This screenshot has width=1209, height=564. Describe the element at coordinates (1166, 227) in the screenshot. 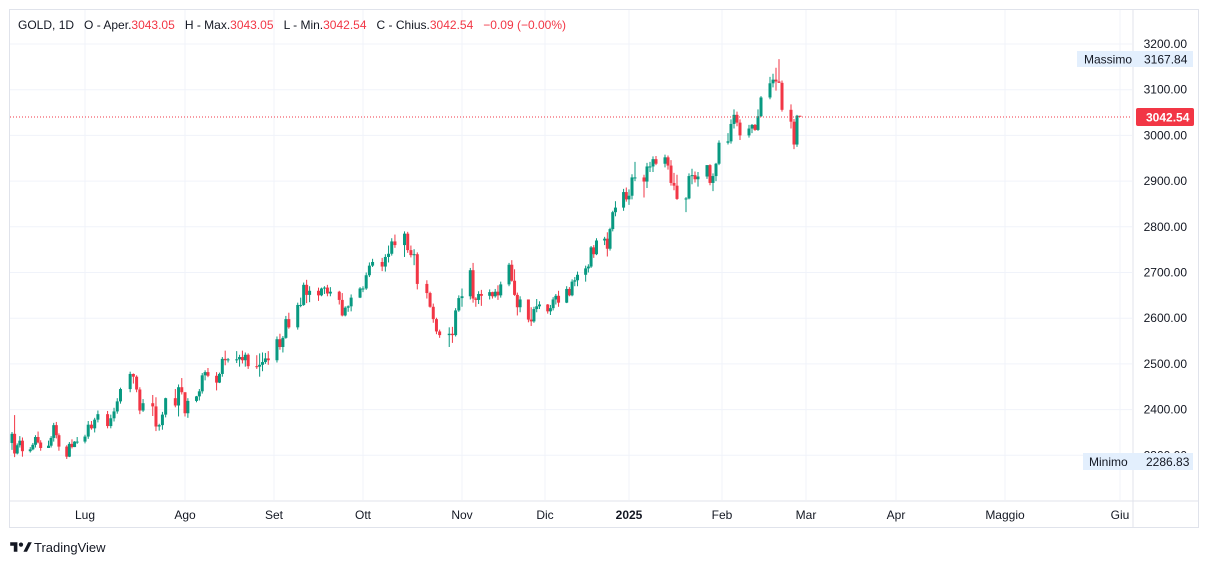

I see `y-tick-label: 2800.00` at that location.